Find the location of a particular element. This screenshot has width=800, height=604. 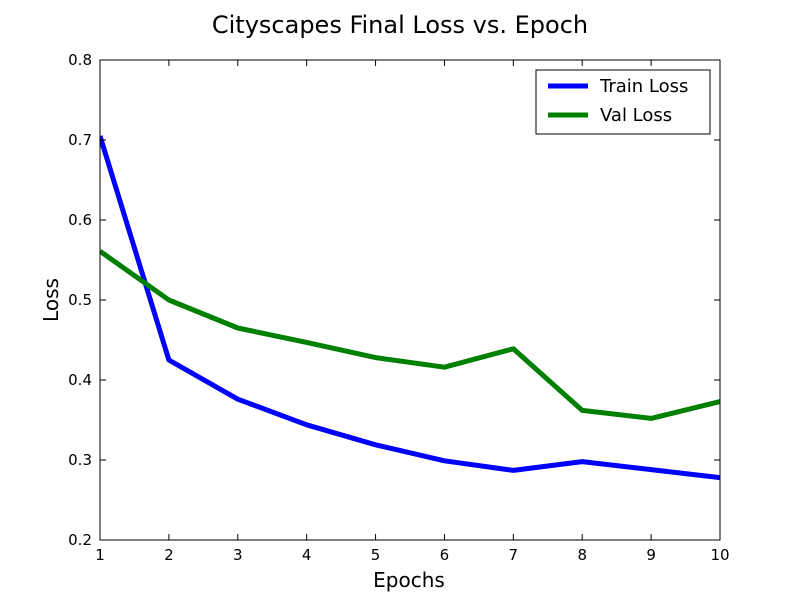

x-tick-label: 8 is located at coordinates (582, 555).